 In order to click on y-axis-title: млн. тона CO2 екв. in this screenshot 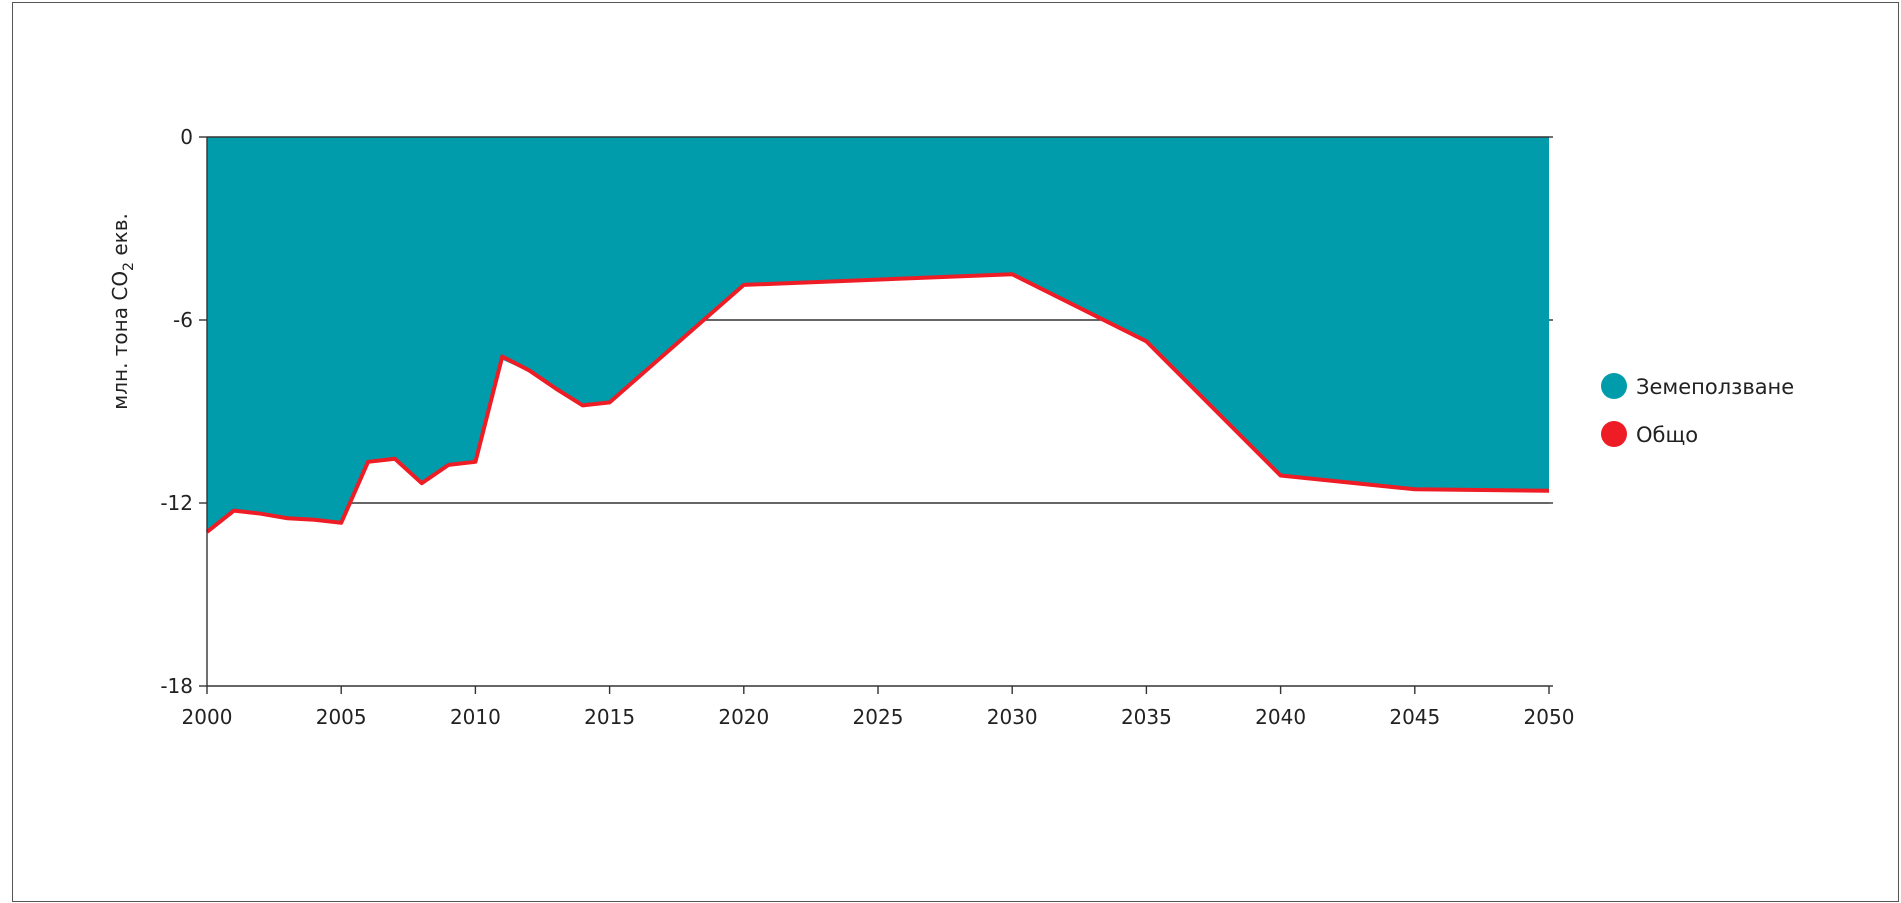, I will do `click(122, 311)`.